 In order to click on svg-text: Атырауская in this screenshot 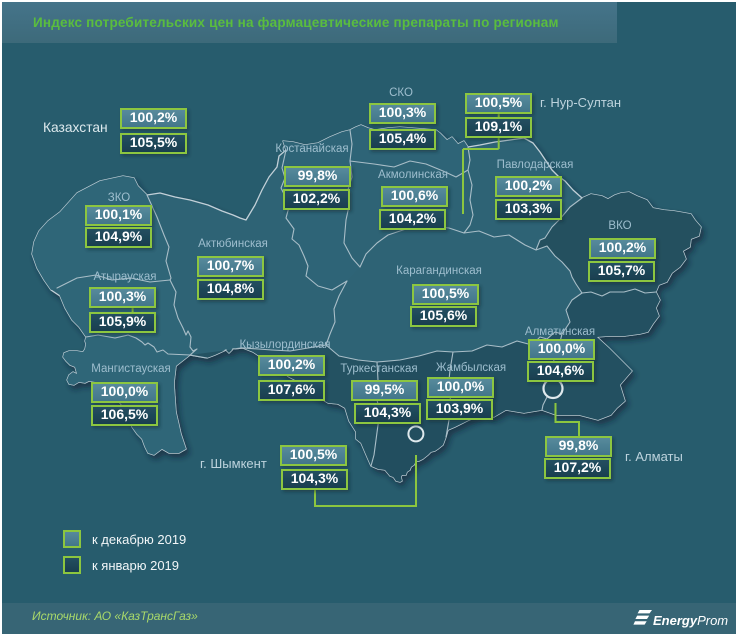, I will do `click(125, 277)`.